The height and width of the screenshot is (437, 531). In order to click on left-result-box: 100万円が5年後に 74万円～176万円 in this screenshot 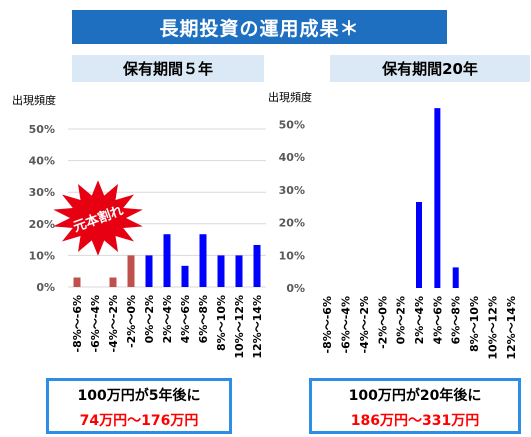, I will do `click(139, 406)`.